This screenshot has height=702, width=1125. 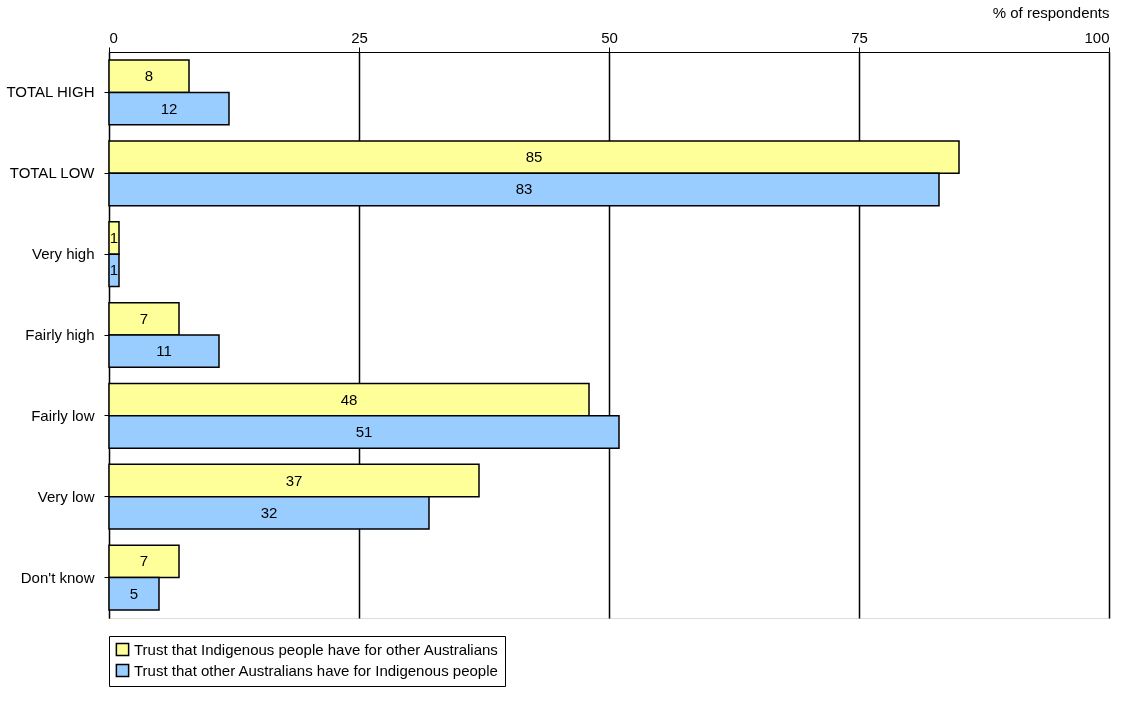 I want to click on y-tick-label: Very low, so click(x=66, y=496).